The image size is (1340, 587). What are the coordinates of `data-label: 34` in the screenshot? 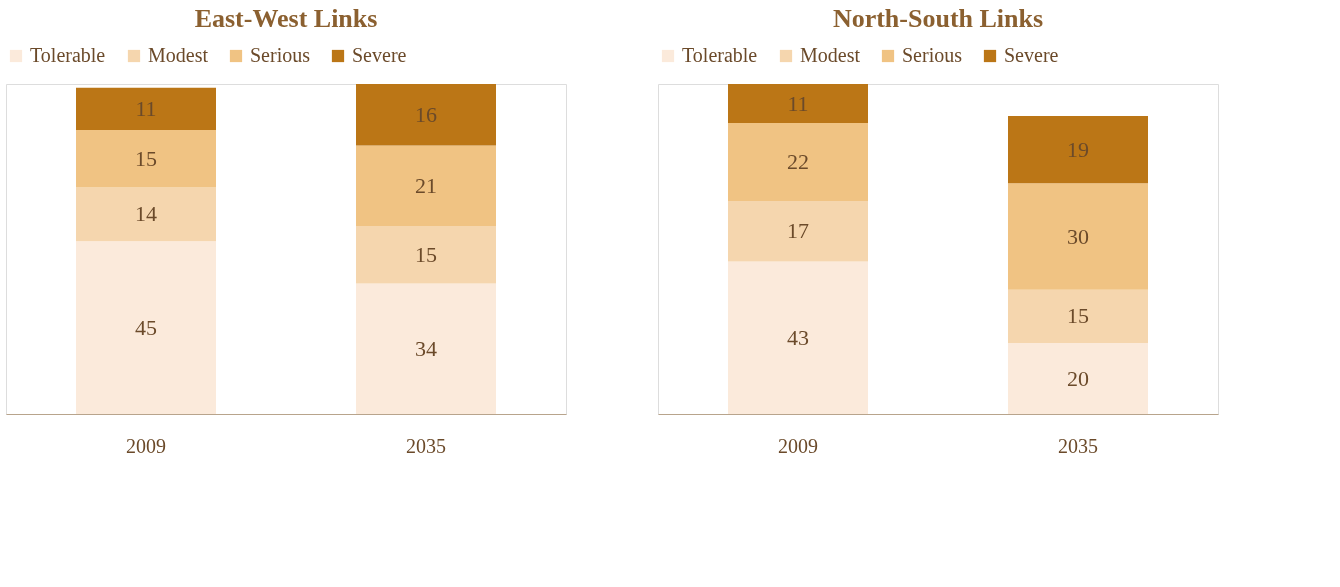 It's located at (426, 348).